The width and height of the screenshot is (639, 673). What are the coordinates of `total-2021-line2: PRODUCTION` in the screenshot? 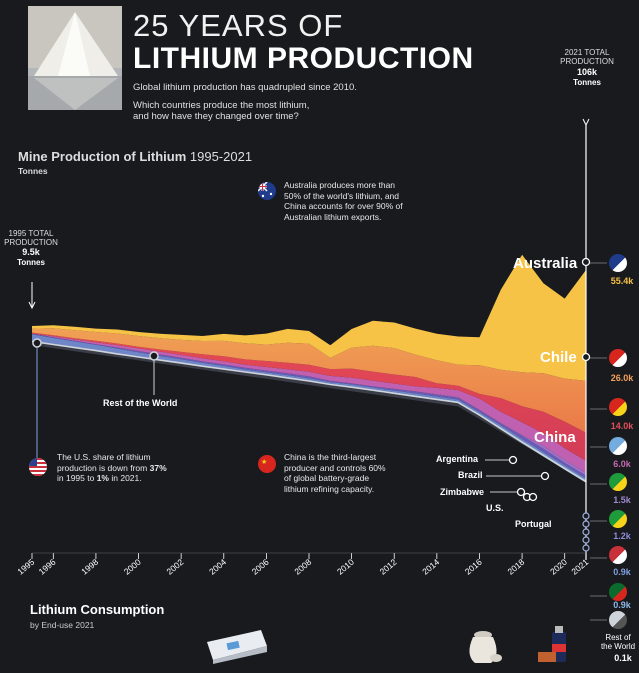 It's located at (587, 62).